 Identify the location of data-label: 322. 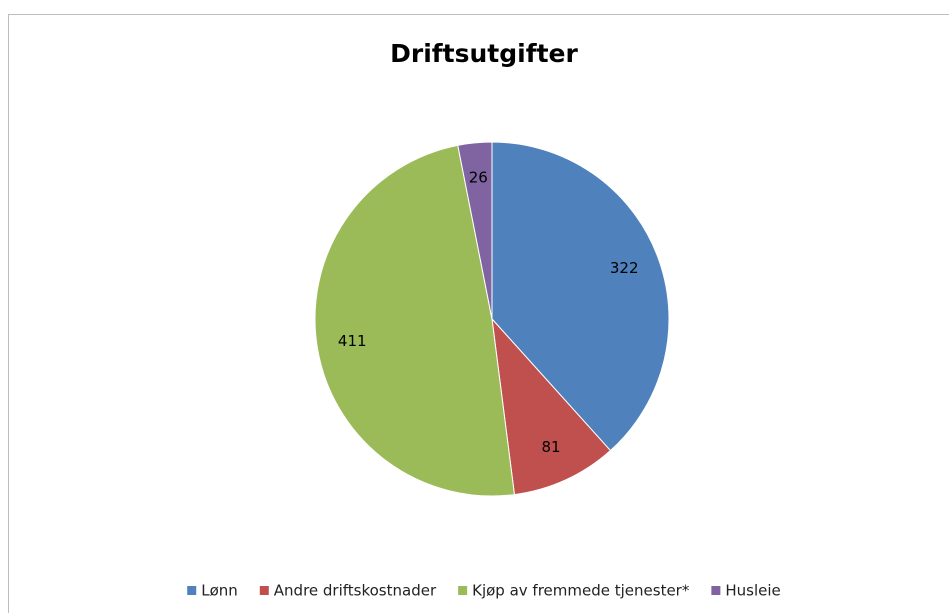
(624, 268).